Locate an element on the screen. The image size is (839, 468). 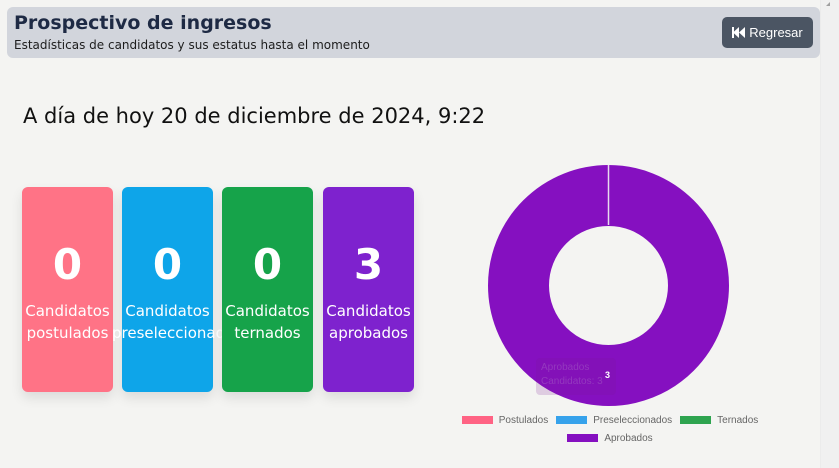
legend-label: Preseleccionados is located at coordinates (633, 420).